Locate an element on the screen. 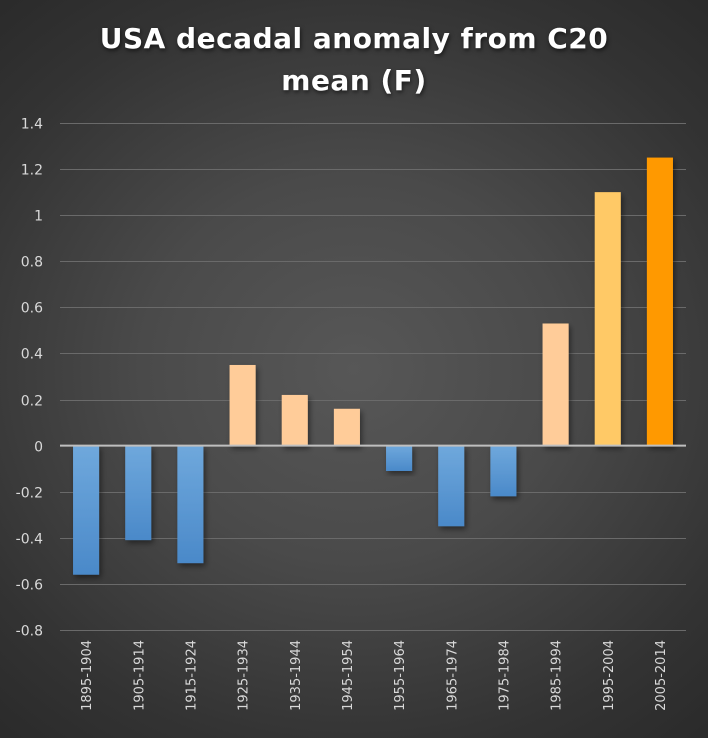 The height and width of the screenshot is (738, 708). bar-1995-2004 is located at coordinates (607, 319).